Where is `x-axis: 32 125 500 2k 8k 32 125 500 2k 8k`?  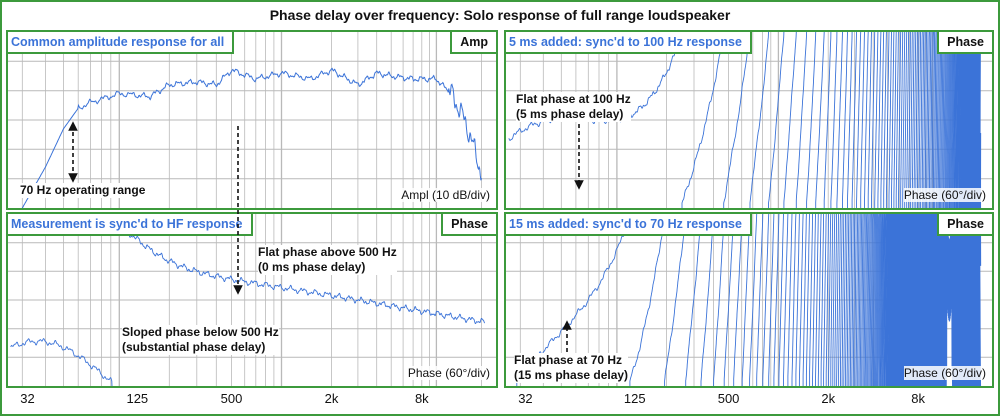
x-axis: 32 125 500 2k 8k 32 125 500 2k 8k is located at coordinates (500, 401).